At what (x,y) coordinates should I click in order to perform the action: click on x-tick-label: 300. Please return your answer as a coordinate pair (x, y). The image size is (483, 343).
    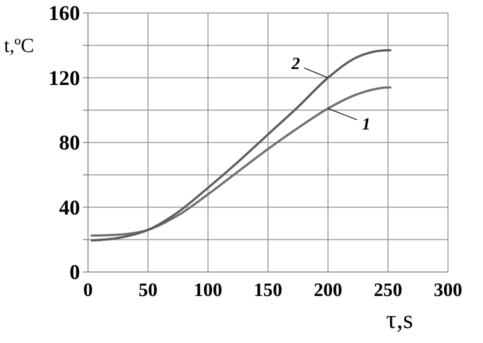
    Looking at the image, I should click on (448, 290).